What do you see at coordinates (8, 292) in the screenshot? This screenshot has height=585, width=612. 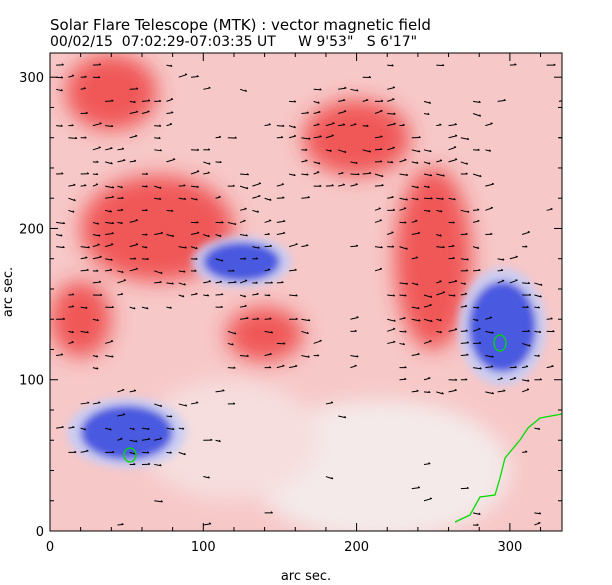 I see `y-axis-label: arc sec.` at bounding box center [8, 292].